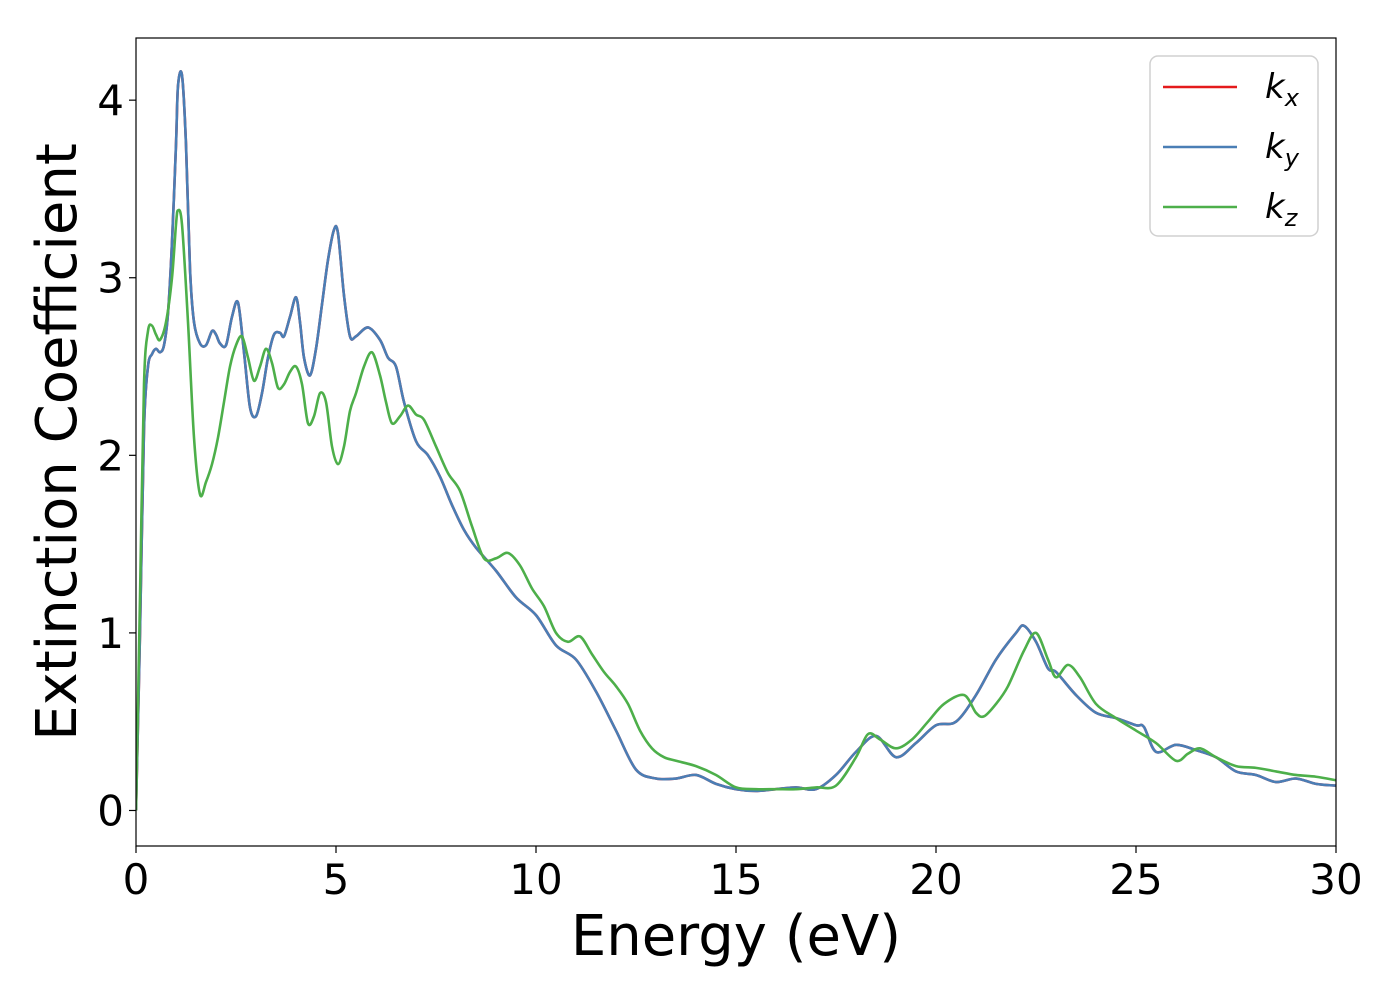  I want to click on y-axis-label: Extinction Coefficient, so click(57, 442).